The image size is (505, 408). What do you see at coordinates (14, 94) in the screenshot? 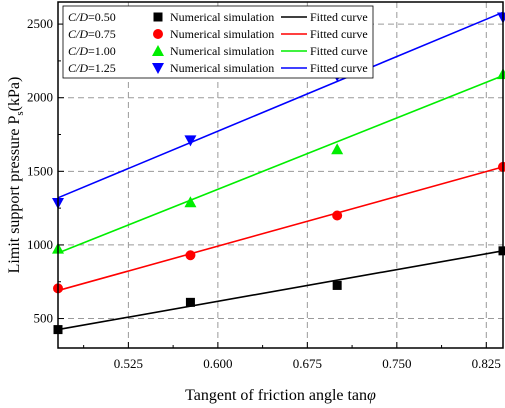
I see `y-axis-title-unit: (kPa)` at bounding box center [14, 94].